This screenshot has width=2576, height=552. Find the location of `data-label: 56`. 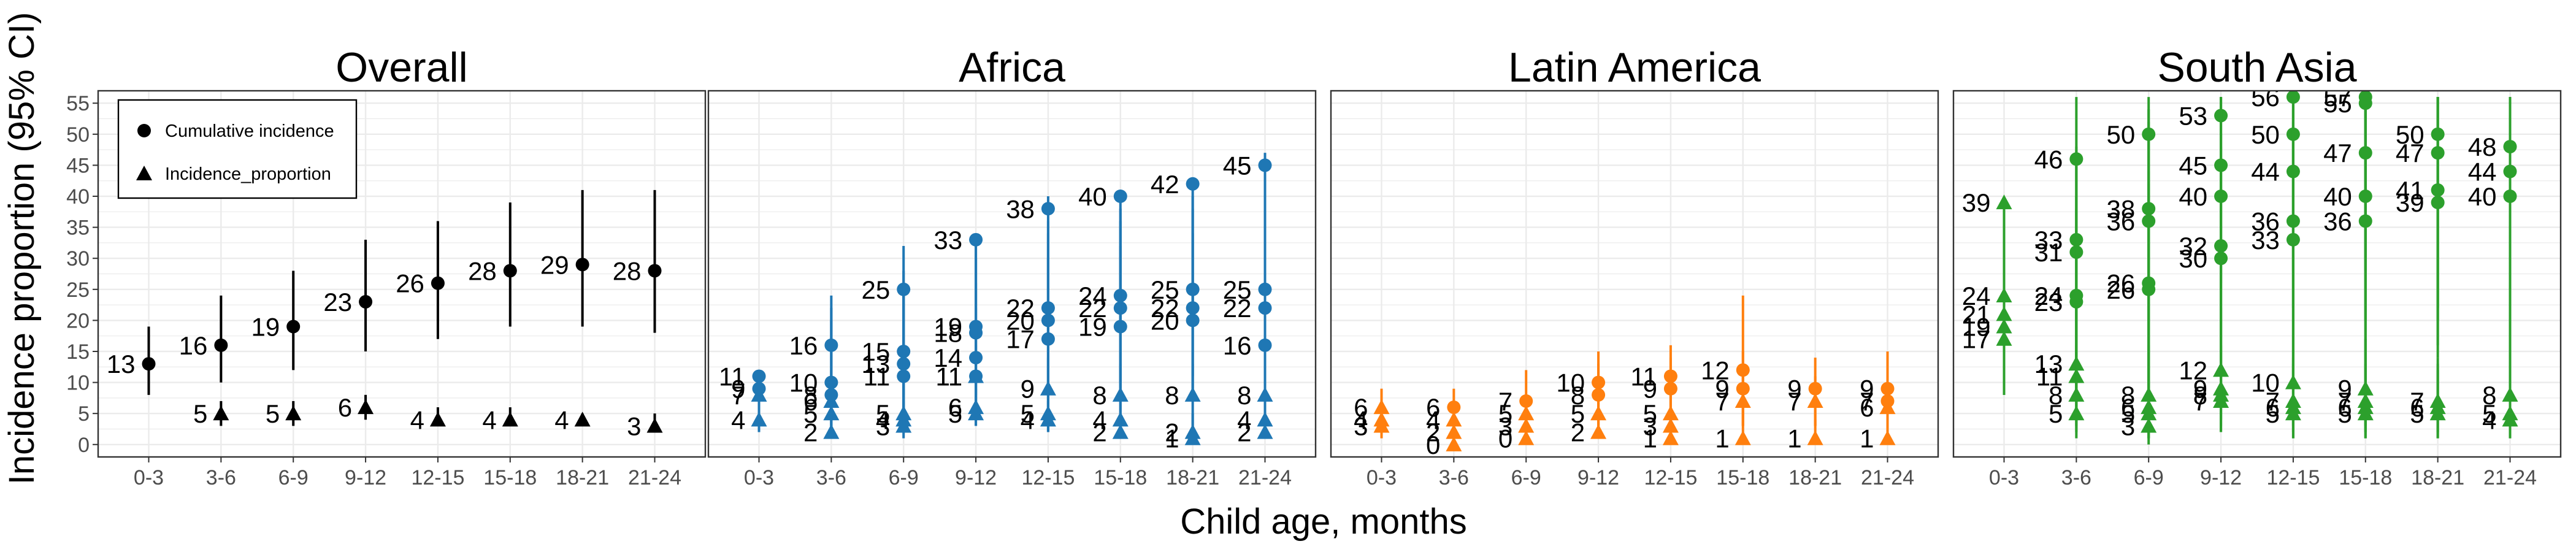

data-label: 56 is located at coordinates (2265, 97).